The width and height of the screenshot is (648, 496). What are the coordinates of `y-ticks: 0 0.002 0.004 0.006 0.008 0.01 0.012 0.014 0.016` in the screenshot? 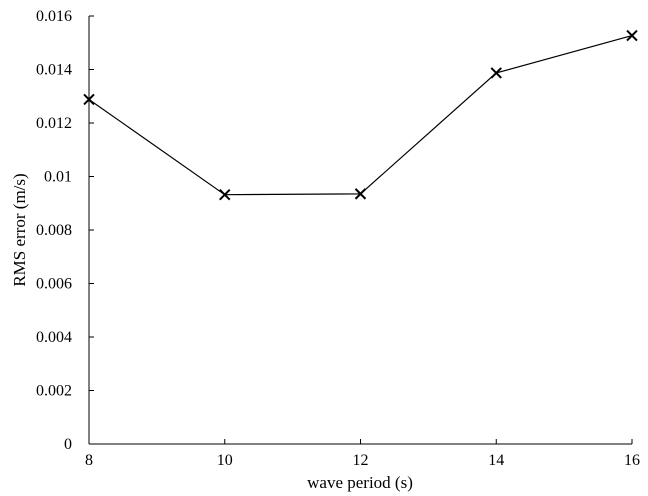 It's located at (65, 230).